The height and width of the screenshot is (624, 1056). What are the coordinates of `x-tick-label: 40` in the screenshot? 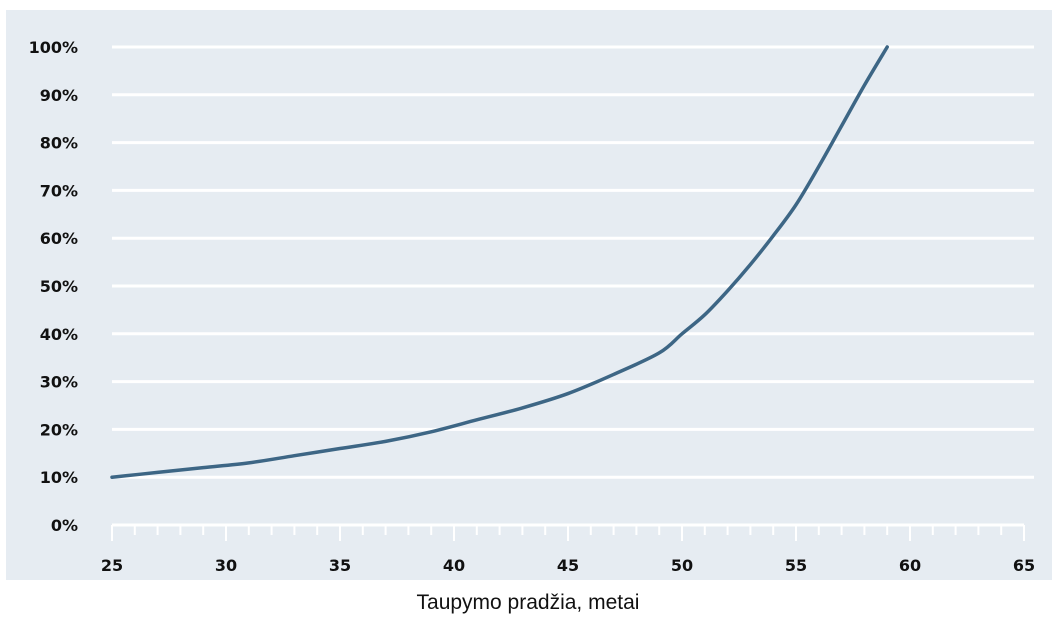 It's located at (454, 565).